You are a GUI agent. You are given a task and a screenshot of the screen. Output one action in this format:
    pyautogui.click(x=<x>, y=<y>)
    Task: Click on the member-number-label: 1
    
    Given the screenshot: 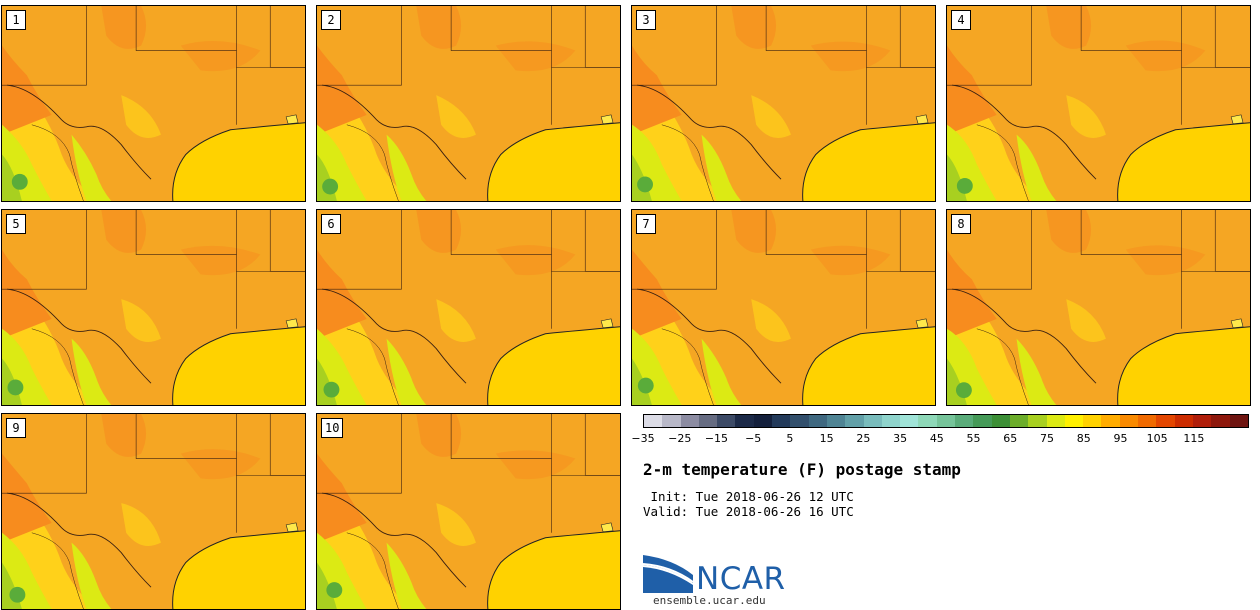 What is the action you would take?
    pyautogui.click(x=16, y=20)
    